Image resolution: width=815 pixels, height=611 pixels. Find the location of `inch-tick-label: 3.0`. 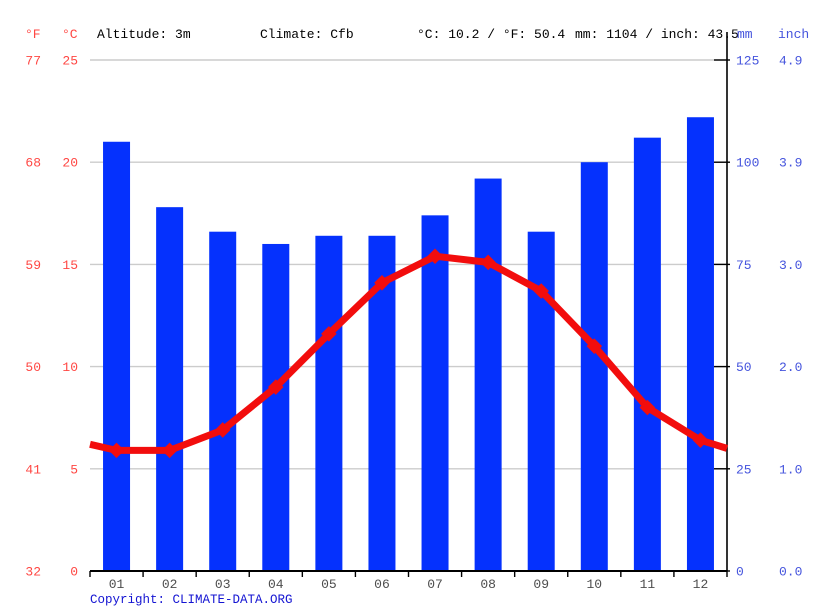

inch-tick-label: 3.0 is located at coordinates (790, 265).